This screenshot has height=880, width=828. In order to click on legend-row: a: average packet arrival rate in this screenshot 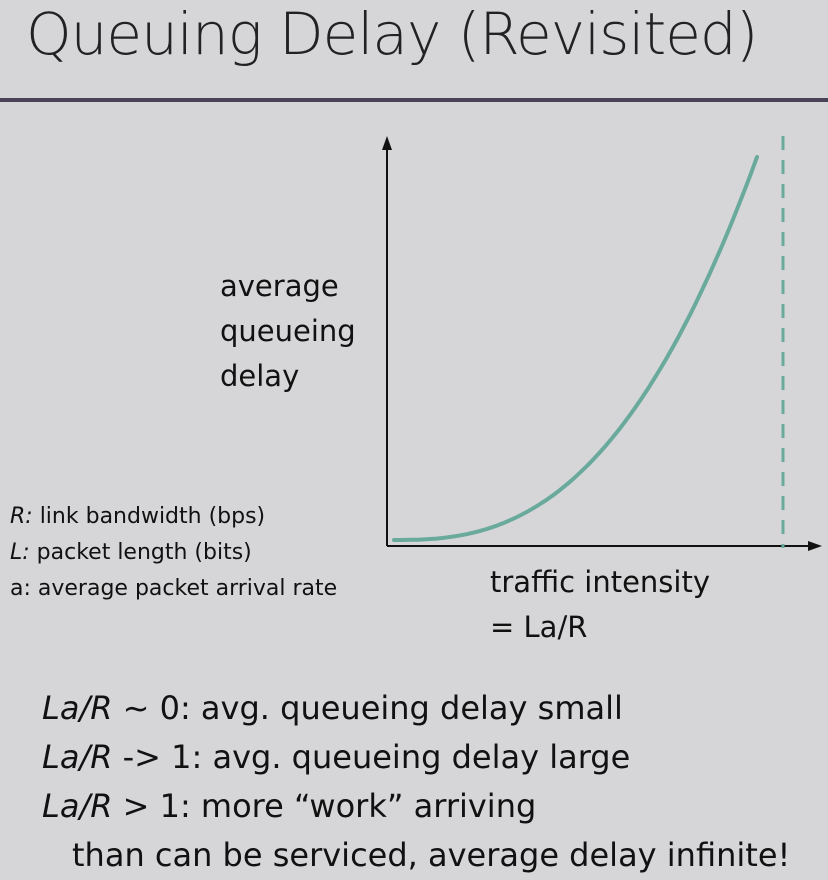, I will do `click(173, 589)`.